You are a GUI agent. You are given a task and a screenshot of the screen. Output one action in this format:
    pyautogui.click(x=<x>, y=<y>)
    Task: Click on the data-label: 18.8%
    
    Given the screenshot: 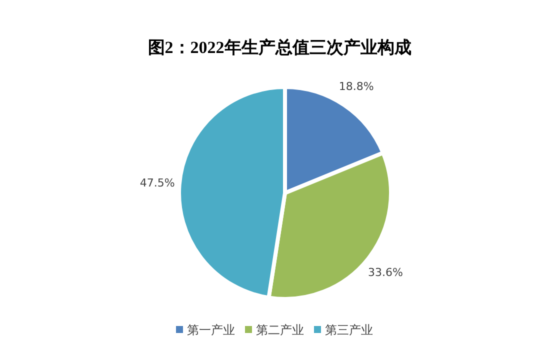 What is the action you would take?
    pyautogui.click(x=356, y=87)
    